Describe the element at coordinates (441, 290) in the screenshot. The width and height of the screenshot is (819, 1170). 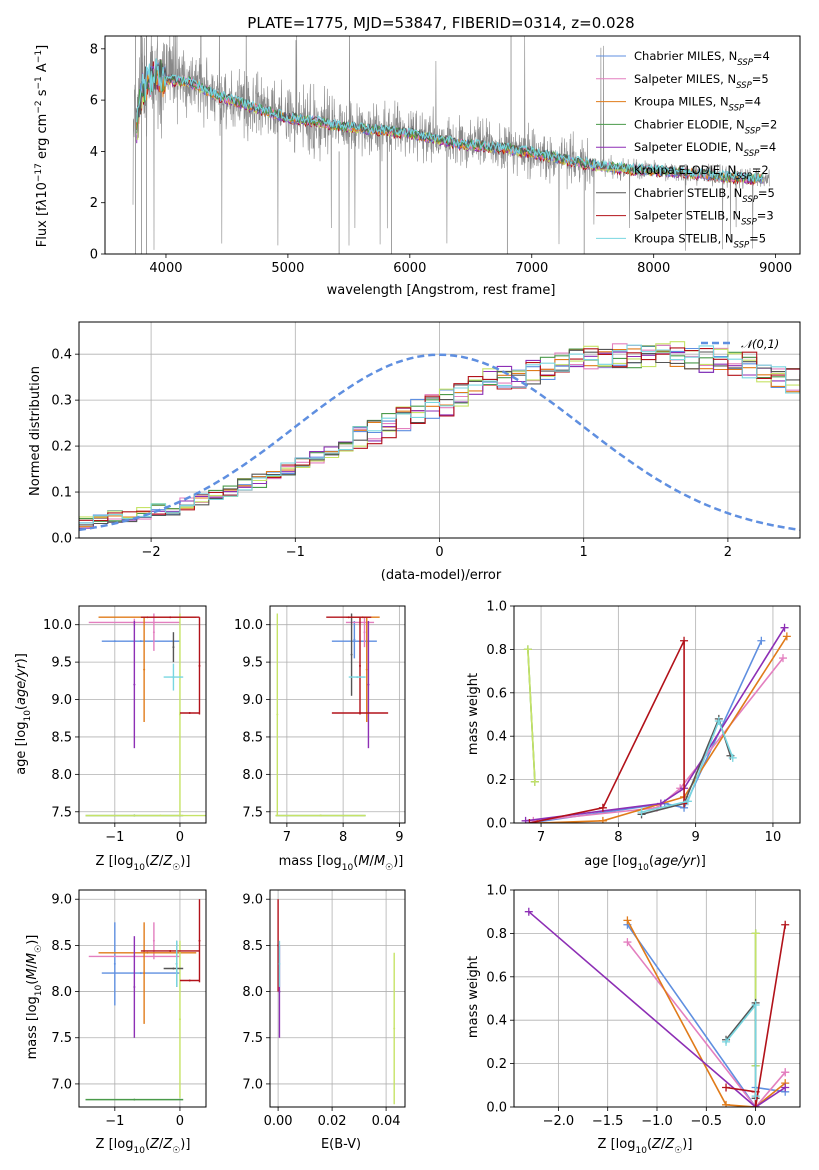
I see `spectrum-xlabel: wavelength [Angstrom, rest frame]` at that location.